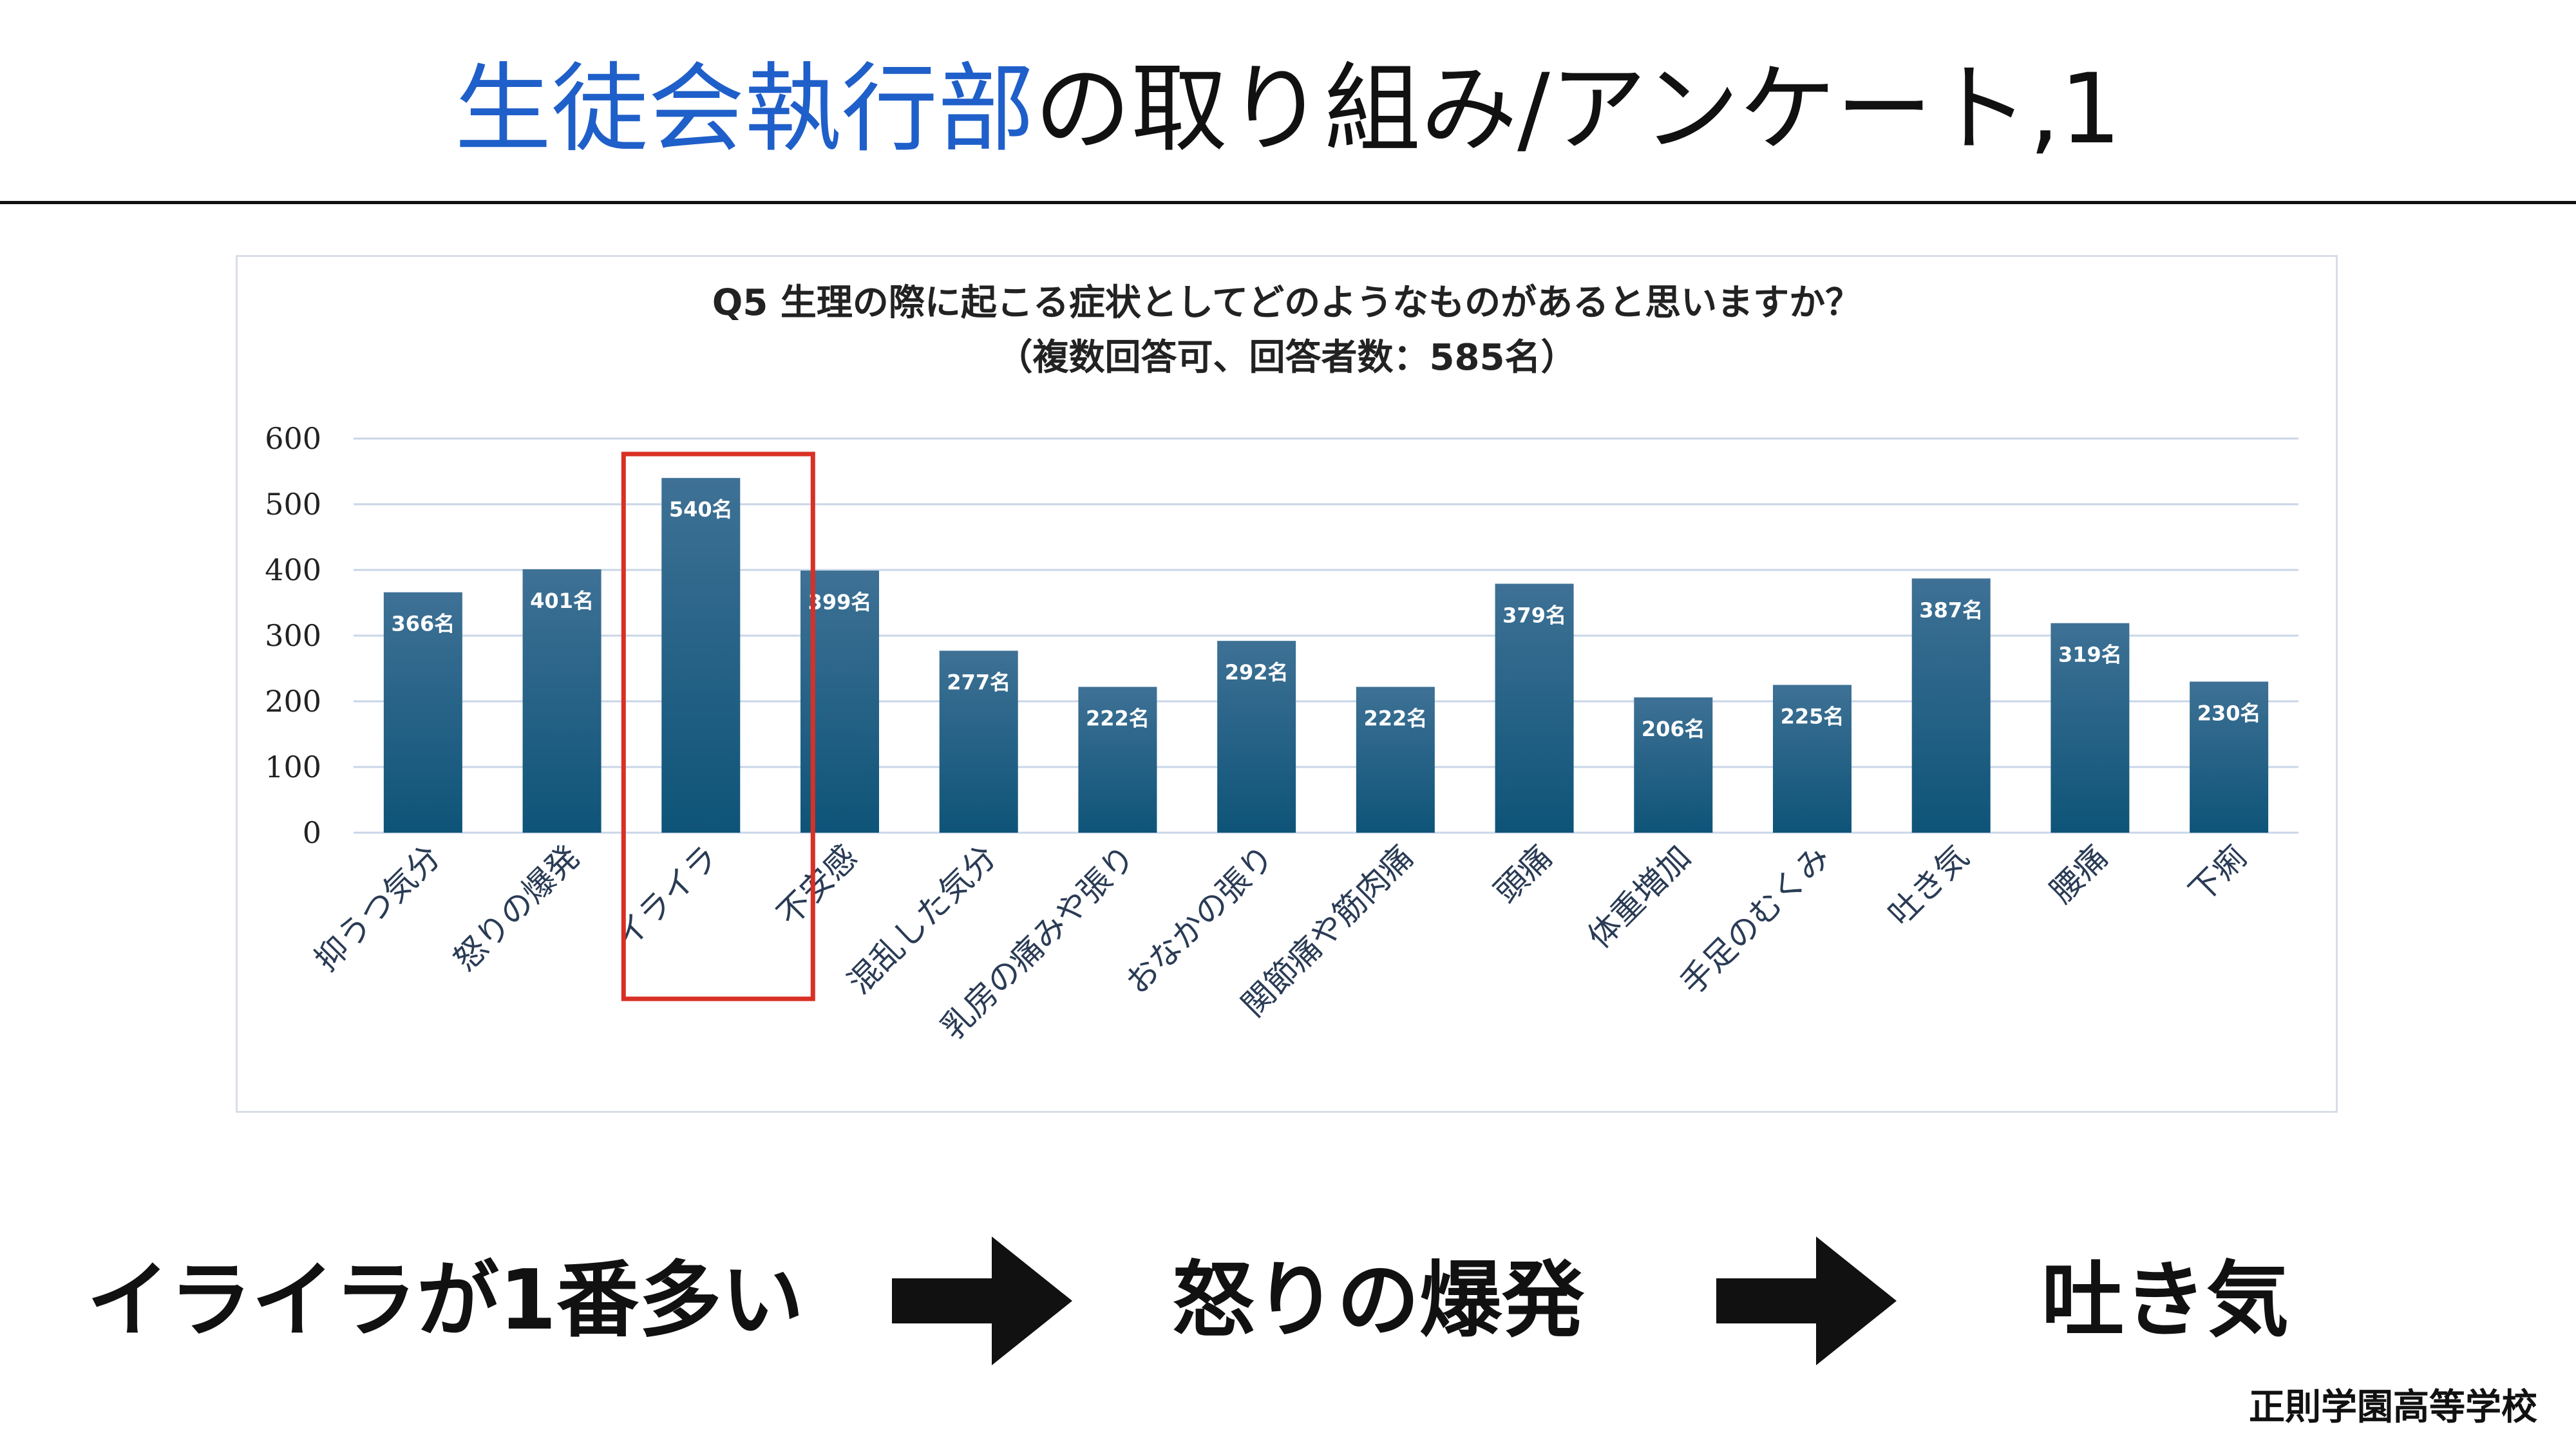 The image size is (2576, 1449). Describe the element at coordinates (2165, 1301) in the screenshot. I see `conclusion-step-3: 吐き気` at that location.